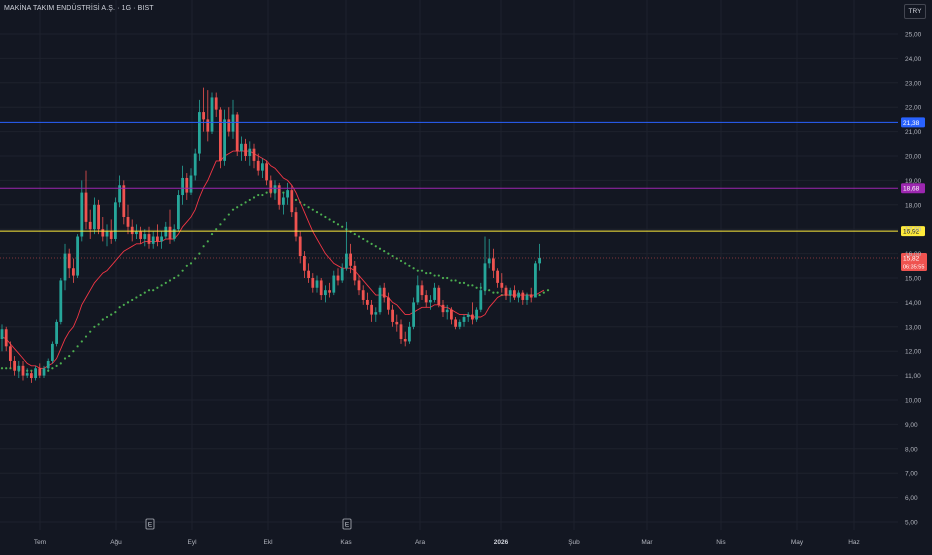 This screenshot has height=555, width=932. I want to click on y-tick-label: 15,00, so click(913, 279).